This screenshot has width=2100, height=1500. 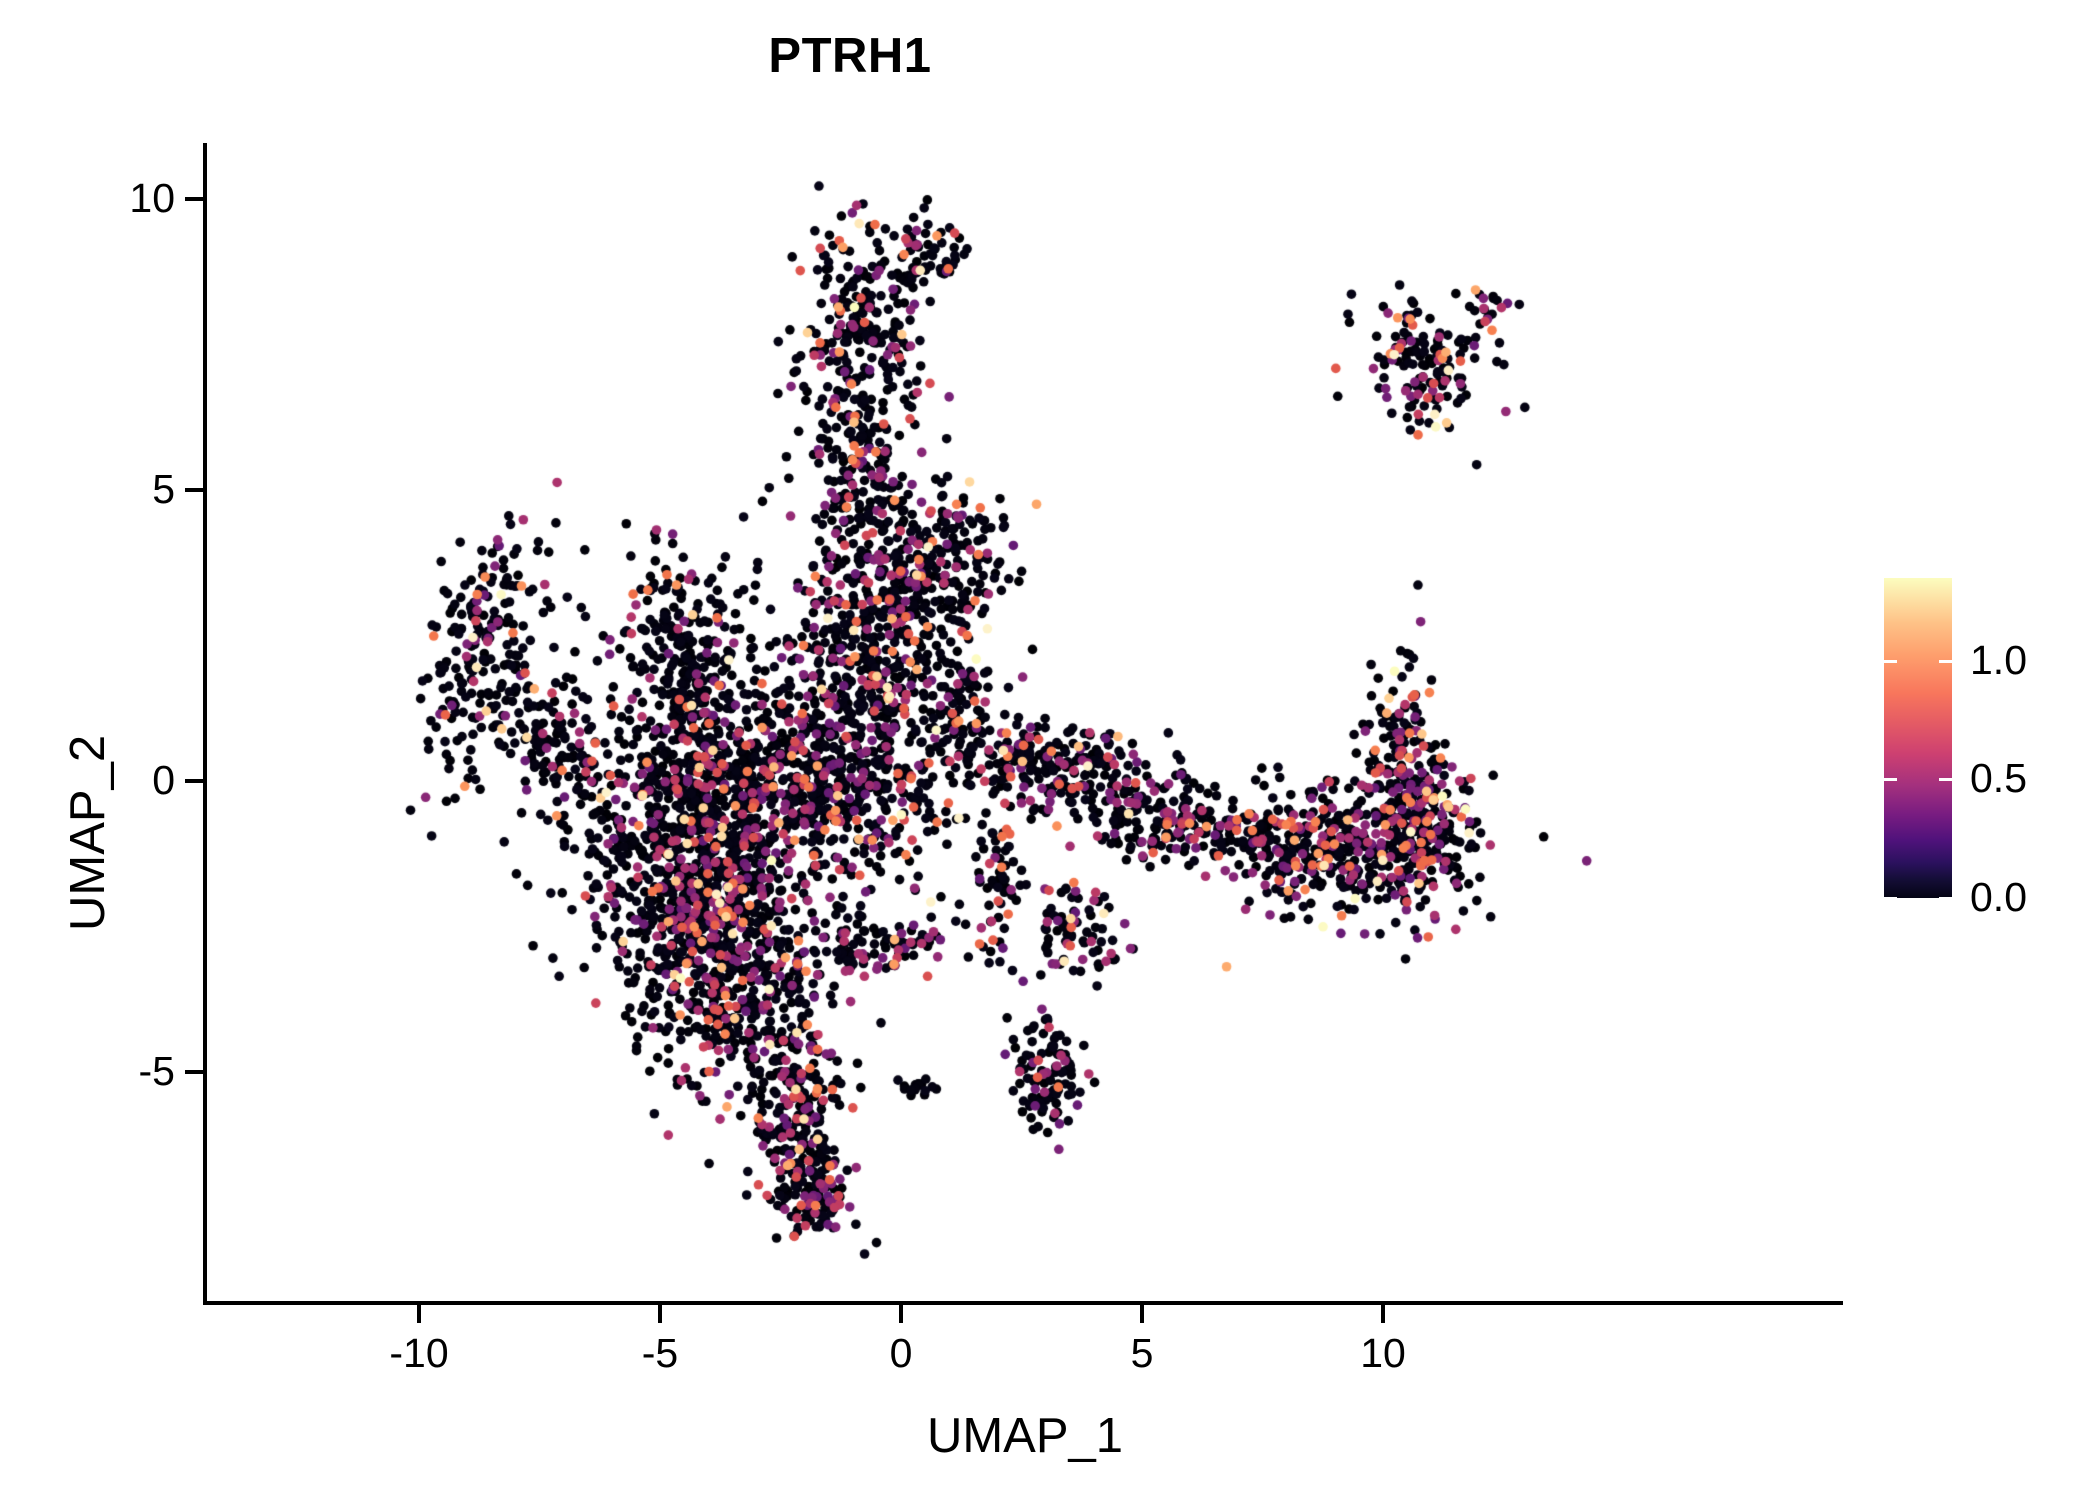 What do you see at coordinates (419, 1353) in the screenshot?
I see `x-tick-label: -10` at bounding box center [419, 1353].